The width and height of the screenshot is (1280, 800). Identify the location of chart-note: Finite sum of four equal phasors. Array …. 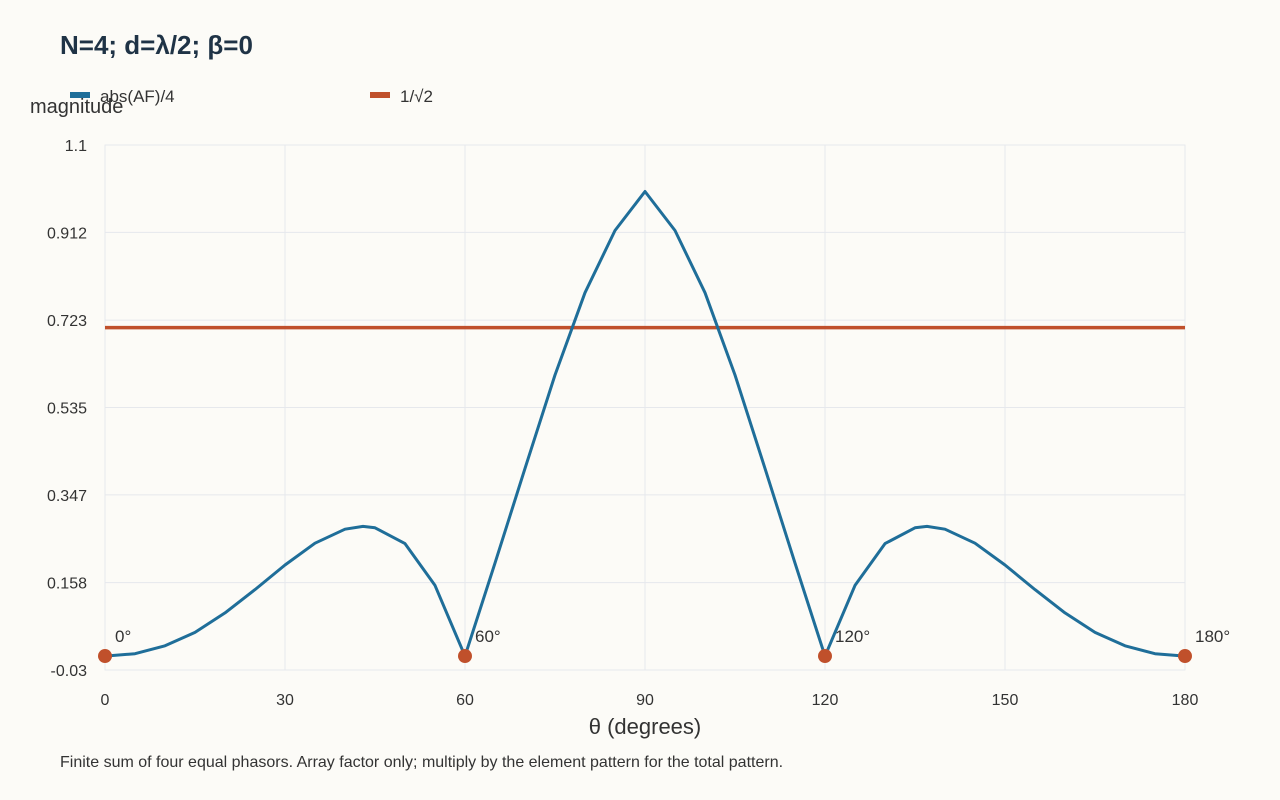
(422, 762).